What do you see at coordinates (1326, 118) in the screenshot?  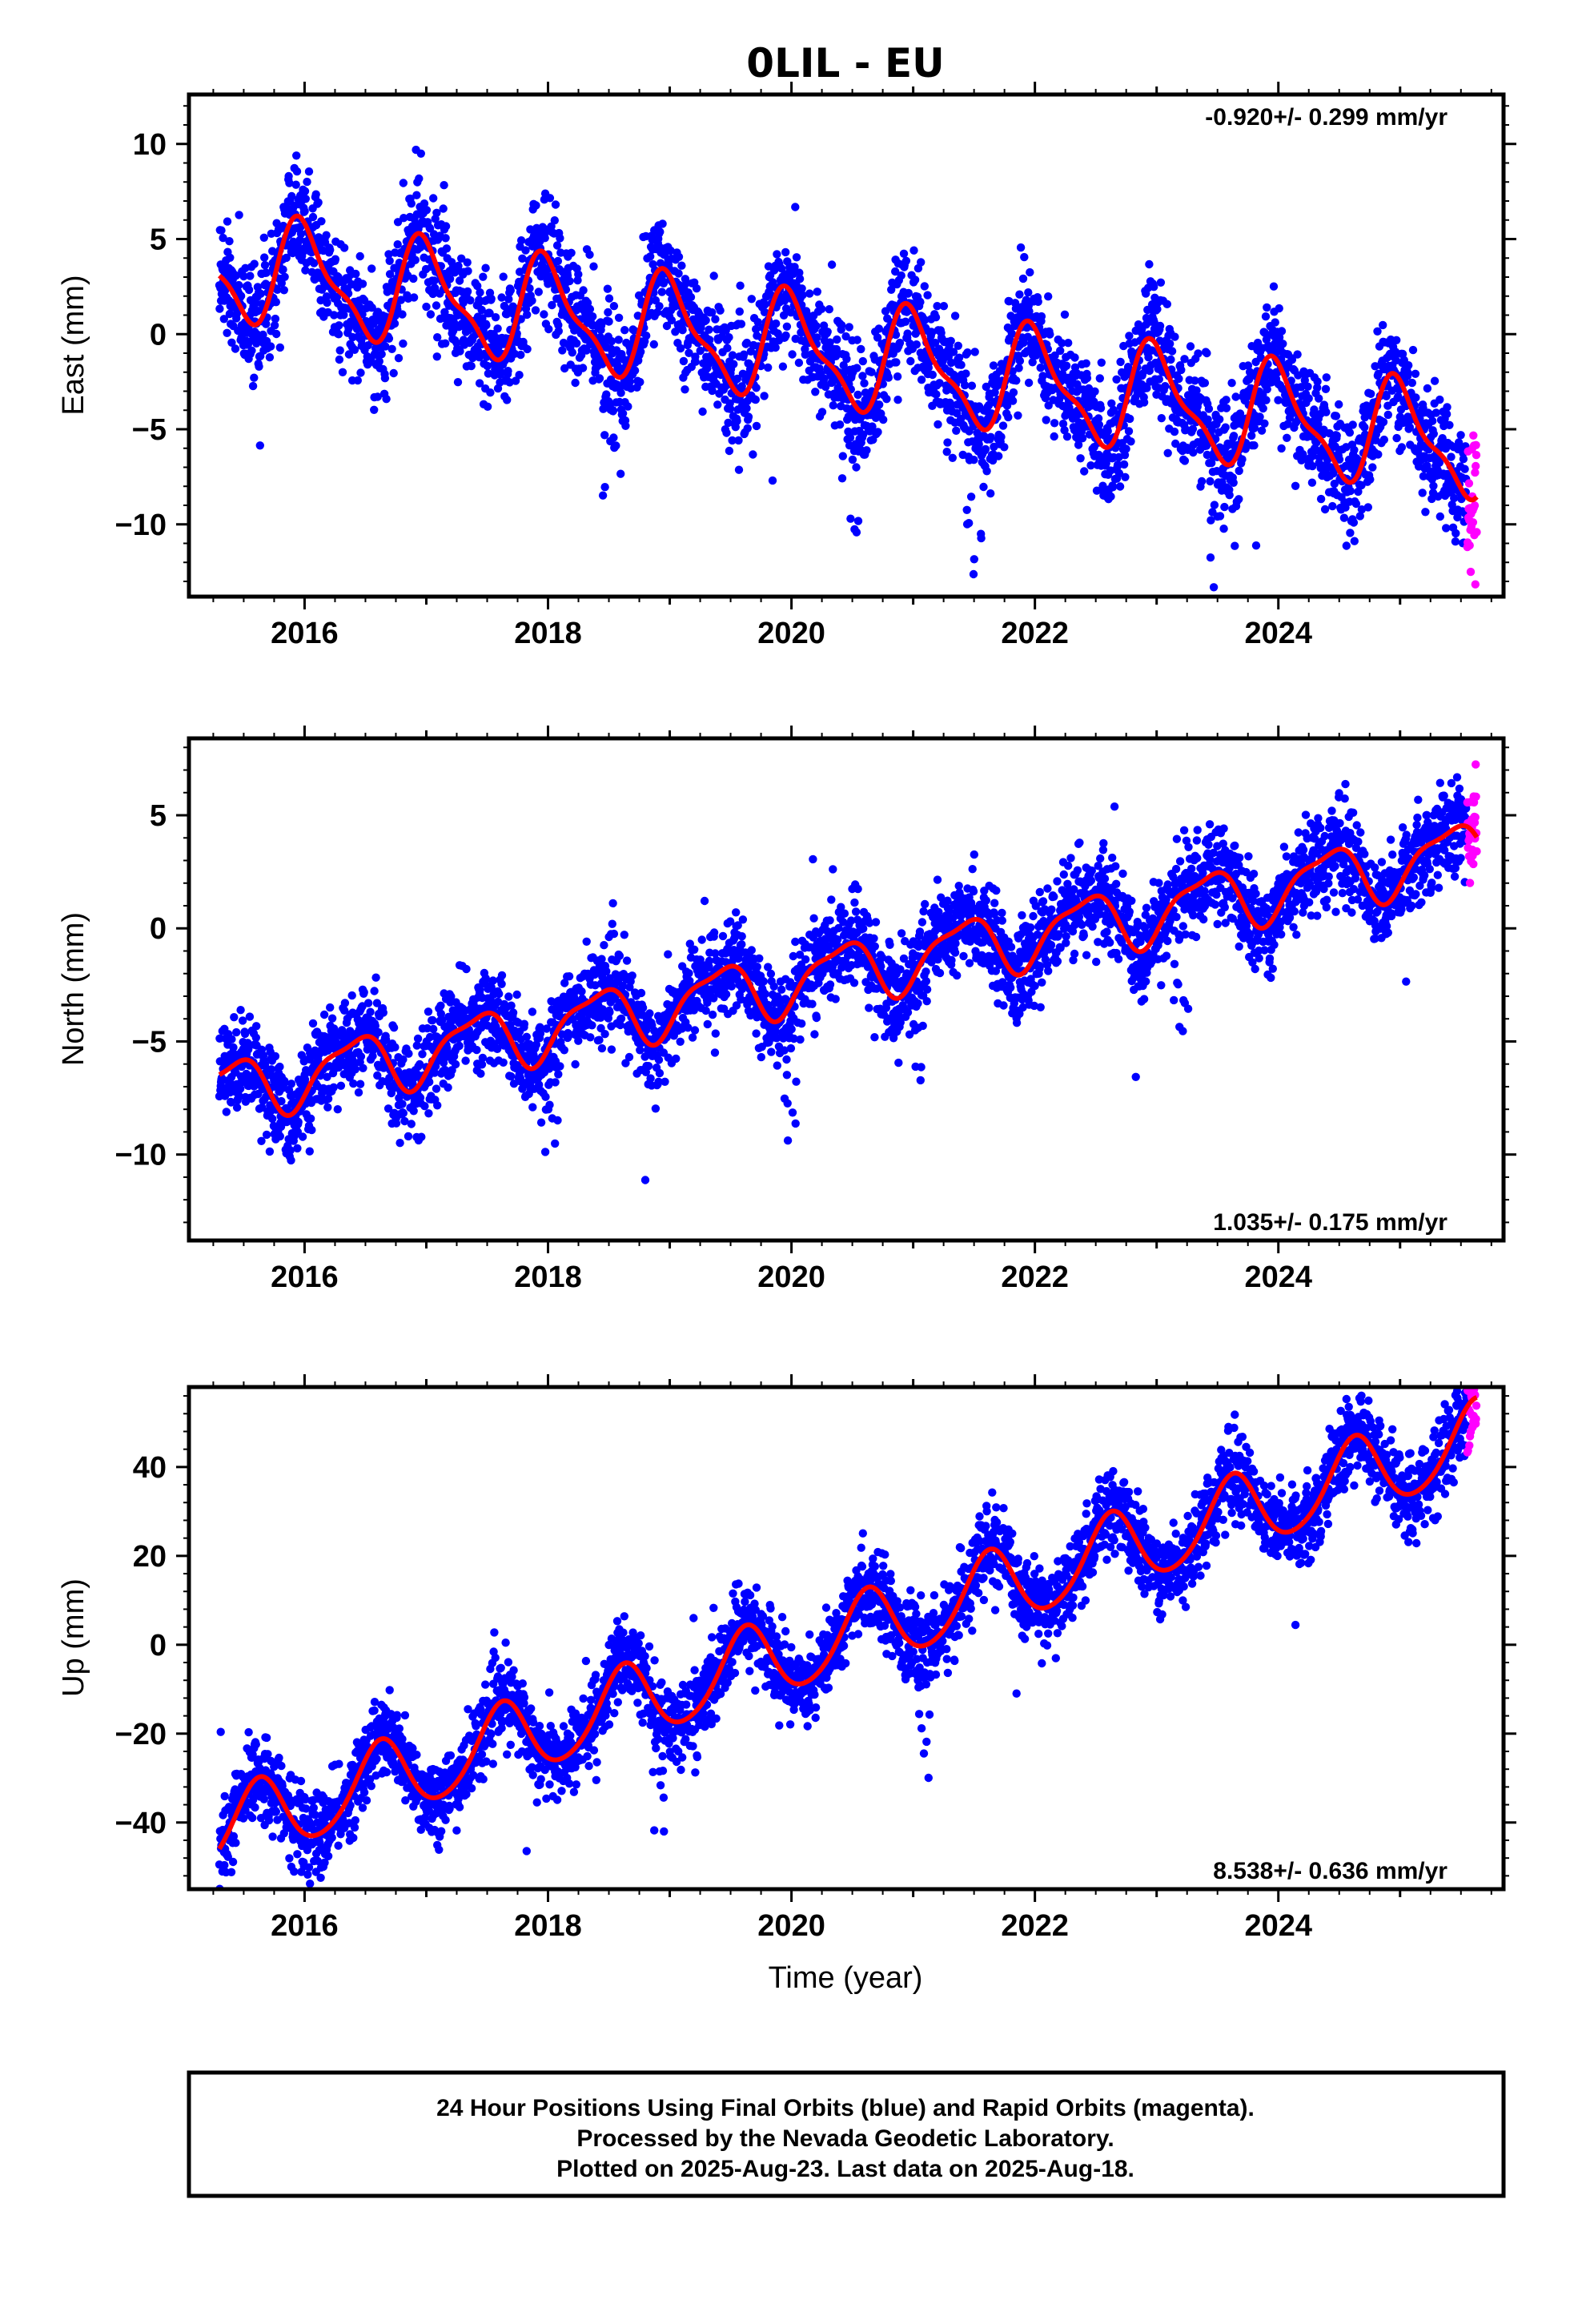 I see `east-rate-label: -0.920+/- 0.299 mm/yr` at bounding box center [1326, 118].